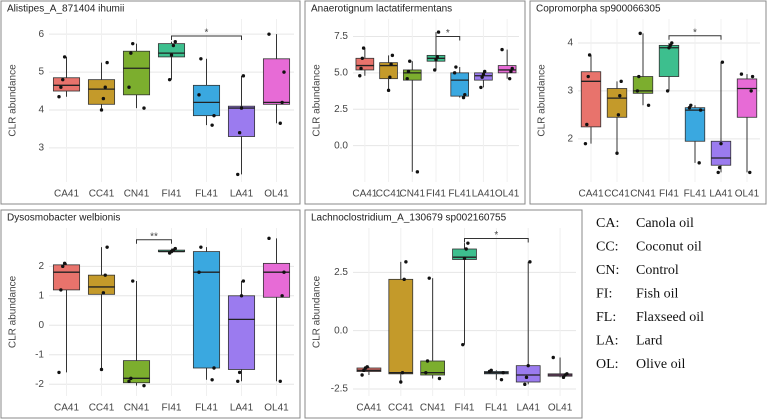  Describe the element at coordinates (598, 9) in the screenshot. I see `title-background` at that location.